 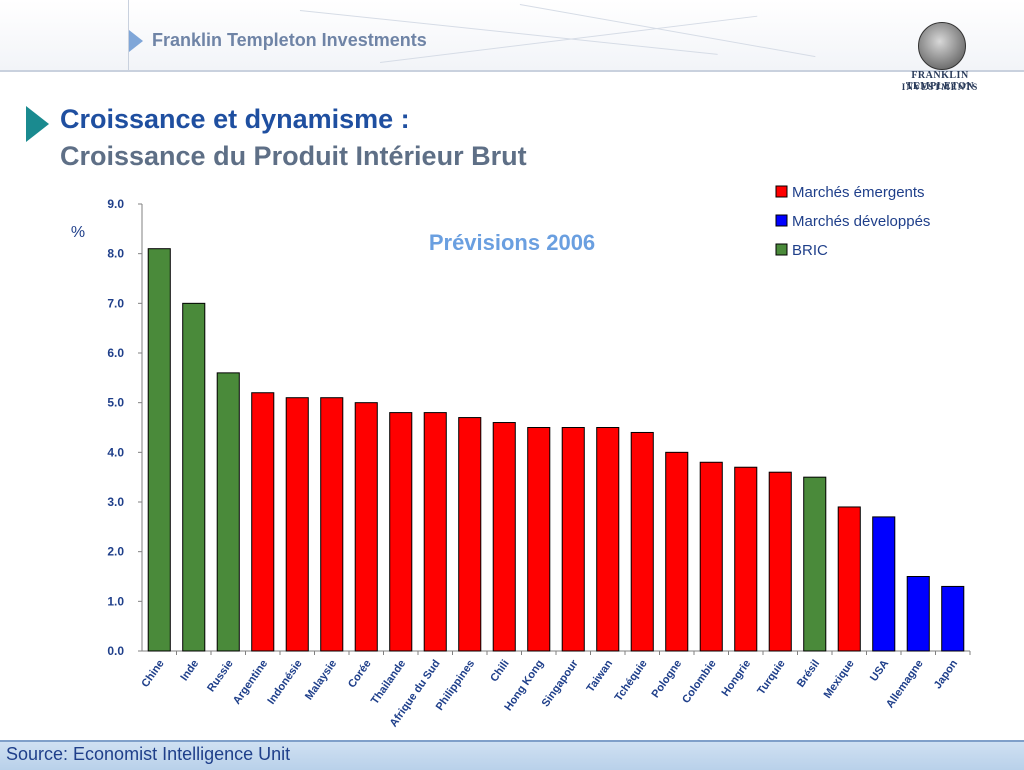 I want to click on legend: Marchés émergents Marchés développés BRIC, so click(x=852, y=221).